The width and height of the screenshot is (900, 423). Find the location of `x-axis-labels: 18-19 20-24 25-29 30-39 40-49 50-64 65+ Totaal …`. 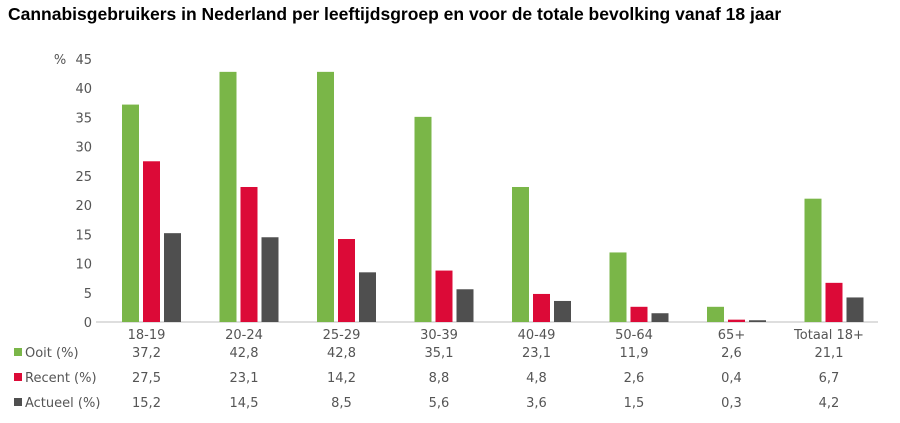

x-axis-labels: 18-19 20-24 25-29 30-39 40-49 50-64 65+ Totaal … is located at coordinates (496, 335).